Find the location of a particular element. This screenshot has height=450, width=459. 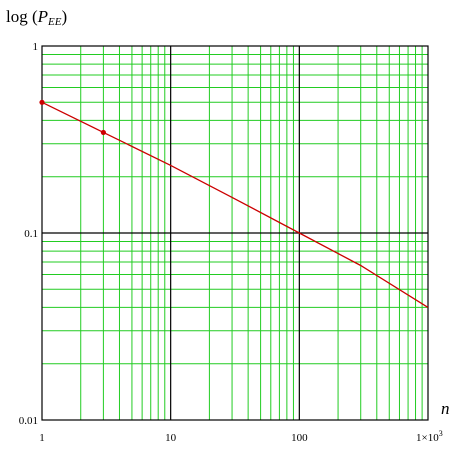

x-tick-label: 1 is located at coordinates (42, 438).